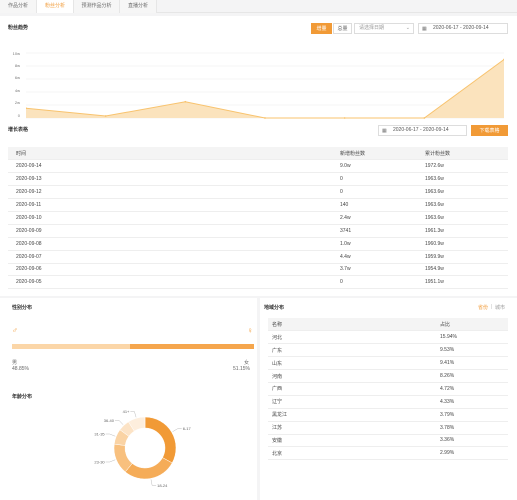  Describe the element at coordinates (465, 270) in the screenshot. I see `cell-total: 1954.9w` at that location.